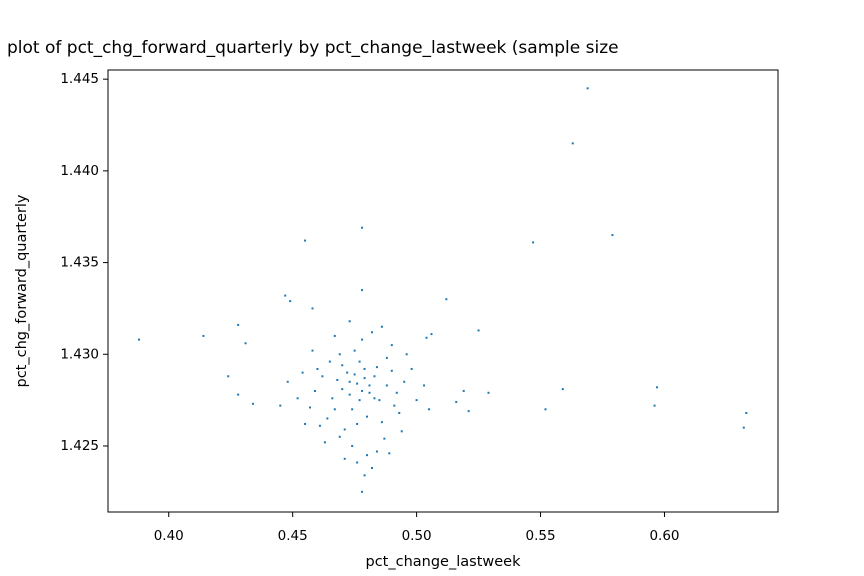 This screenshot has height=576, width=864. What do you see at coordinates (79, 171) in the screenshot?
I see `y-tick-label: 1.440` at bounding box center [79, 171].